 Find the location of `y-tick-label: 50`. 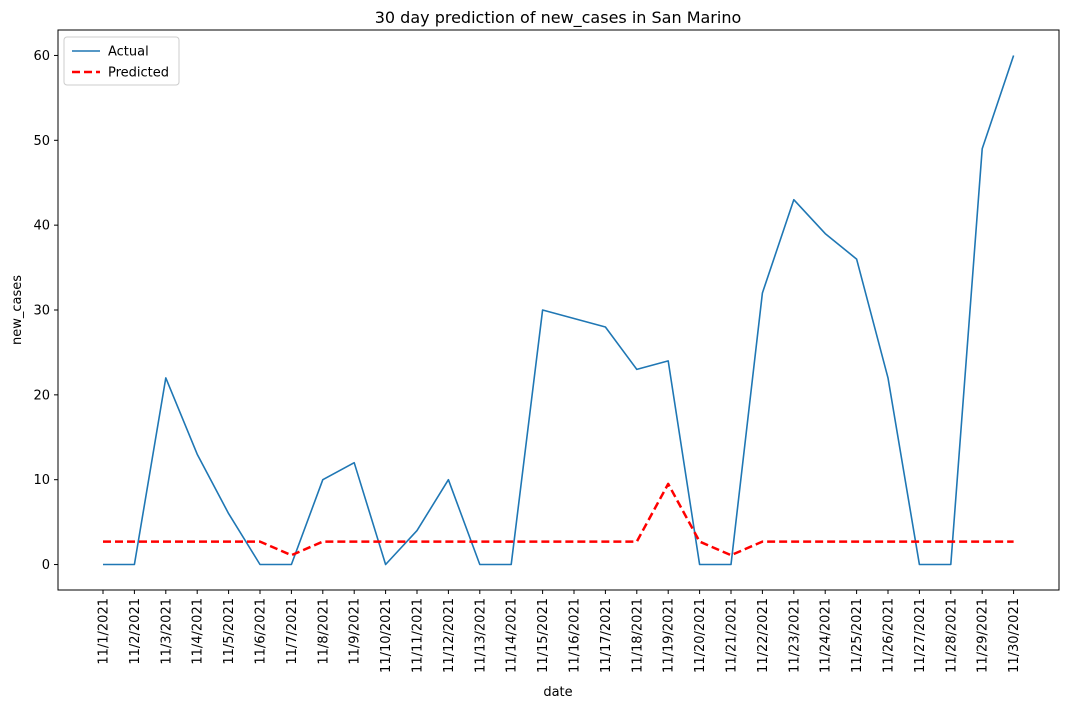

y-tick-label: 50 is located at coordinates (41, 141).